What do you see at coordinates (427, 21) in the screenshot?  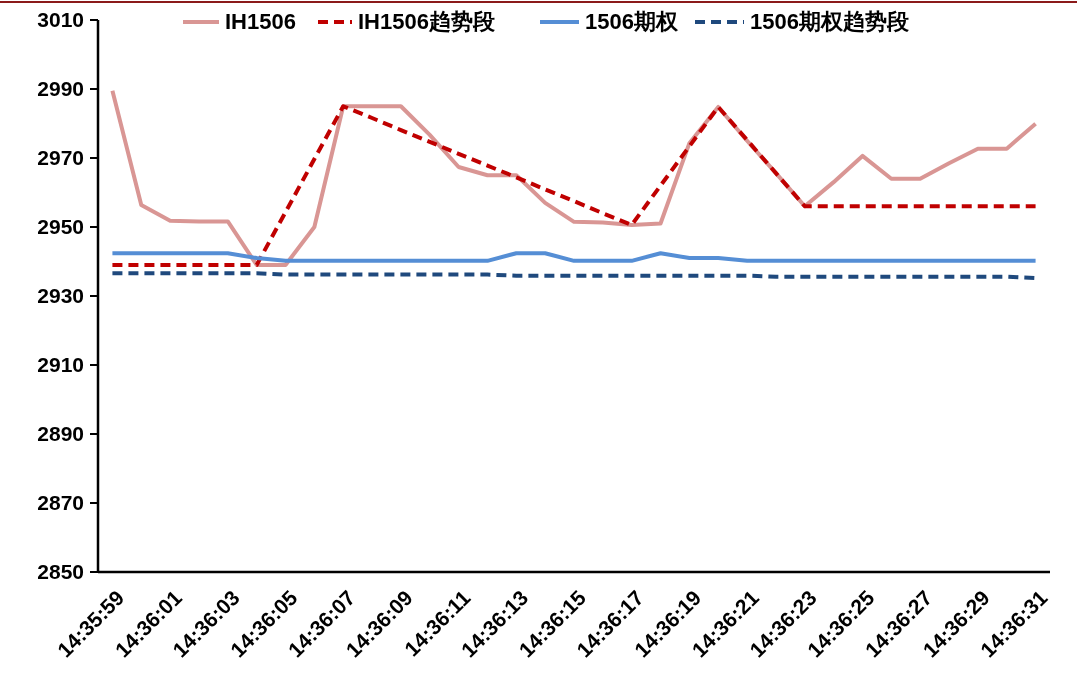 I see `legend-label: IH1506趋势段` at bounding box center [427, 21].